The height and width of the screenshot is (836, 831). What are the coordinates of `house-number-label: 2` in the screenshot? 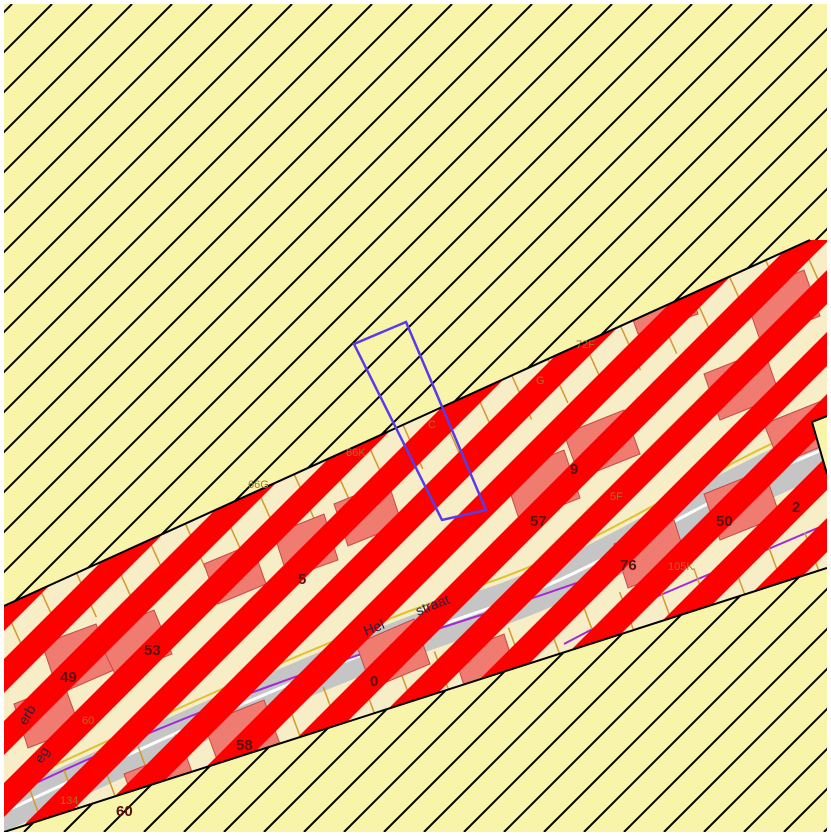 It's located at (796, 507).